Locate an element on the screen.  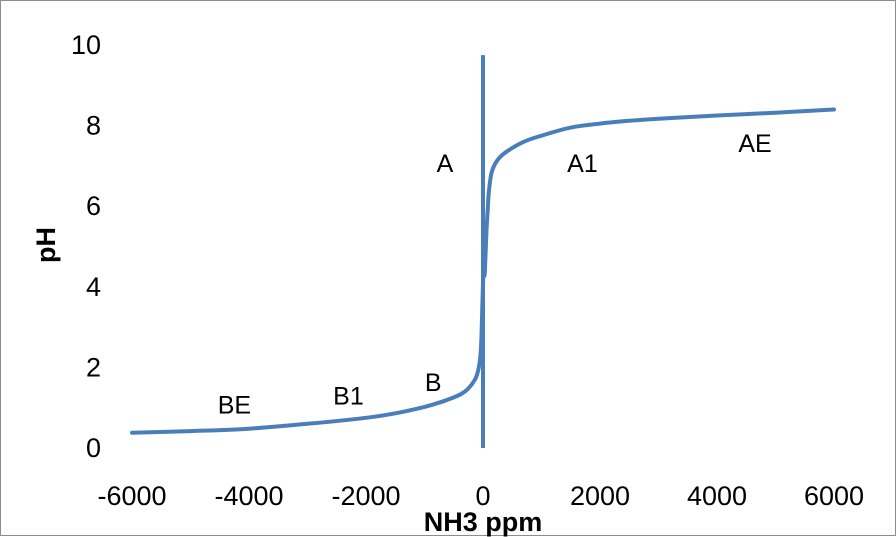
annotation-label-ae: AE is located at coordinates (754, 144).